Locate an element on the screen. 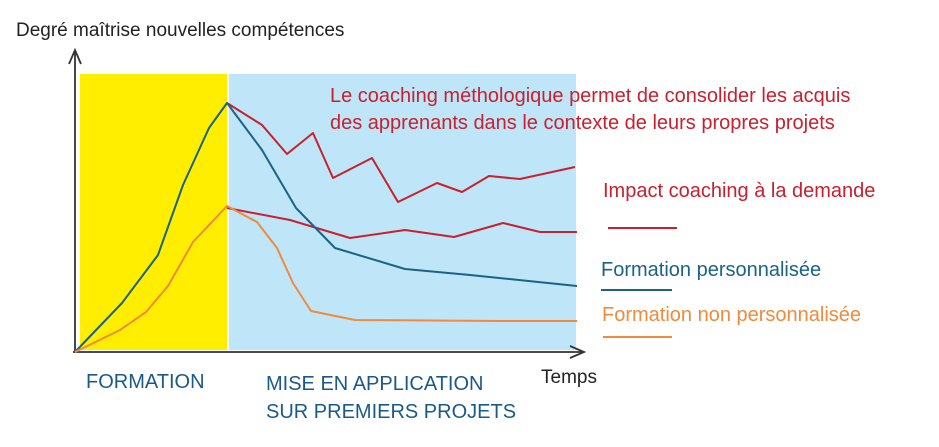 The width and height of the screenshot is (939, 447). phase-application-label: MISE EN APPLICATION SUR PREMIERS PROJETS is located at coordinates (391, 398).